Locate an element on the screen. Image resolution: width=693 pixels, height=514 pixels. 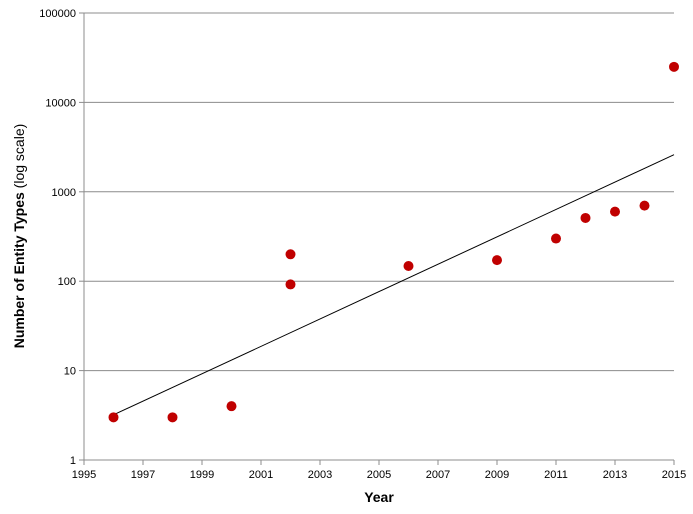
y-tick-labels: 1 10 100 1000 10000 100000 is located at coordinates (57, 237).